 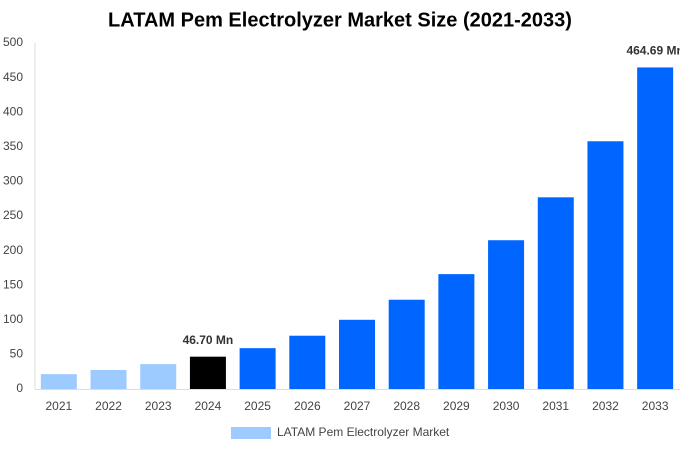 I want to click on y-tick-label: 450, so click(x=13, y=77).